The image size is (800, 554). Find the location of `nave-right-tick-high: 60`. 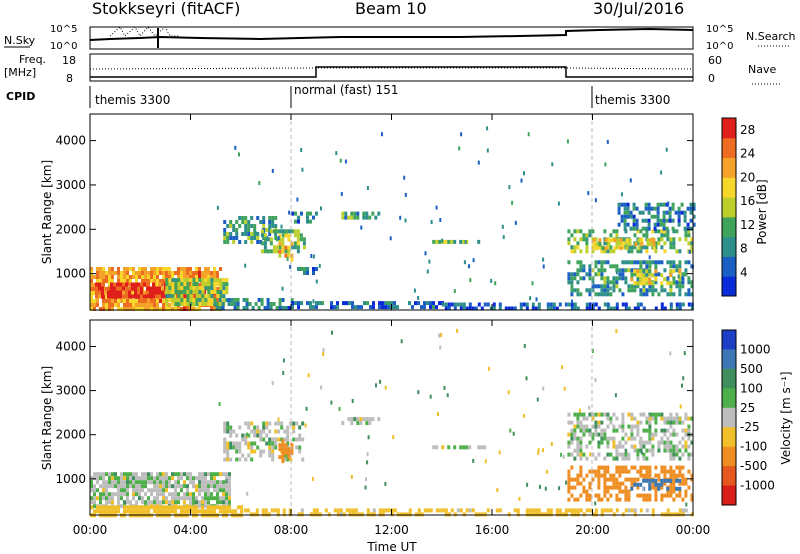

nave-right-tick-high: 60 is located at coordinates (715, 60).